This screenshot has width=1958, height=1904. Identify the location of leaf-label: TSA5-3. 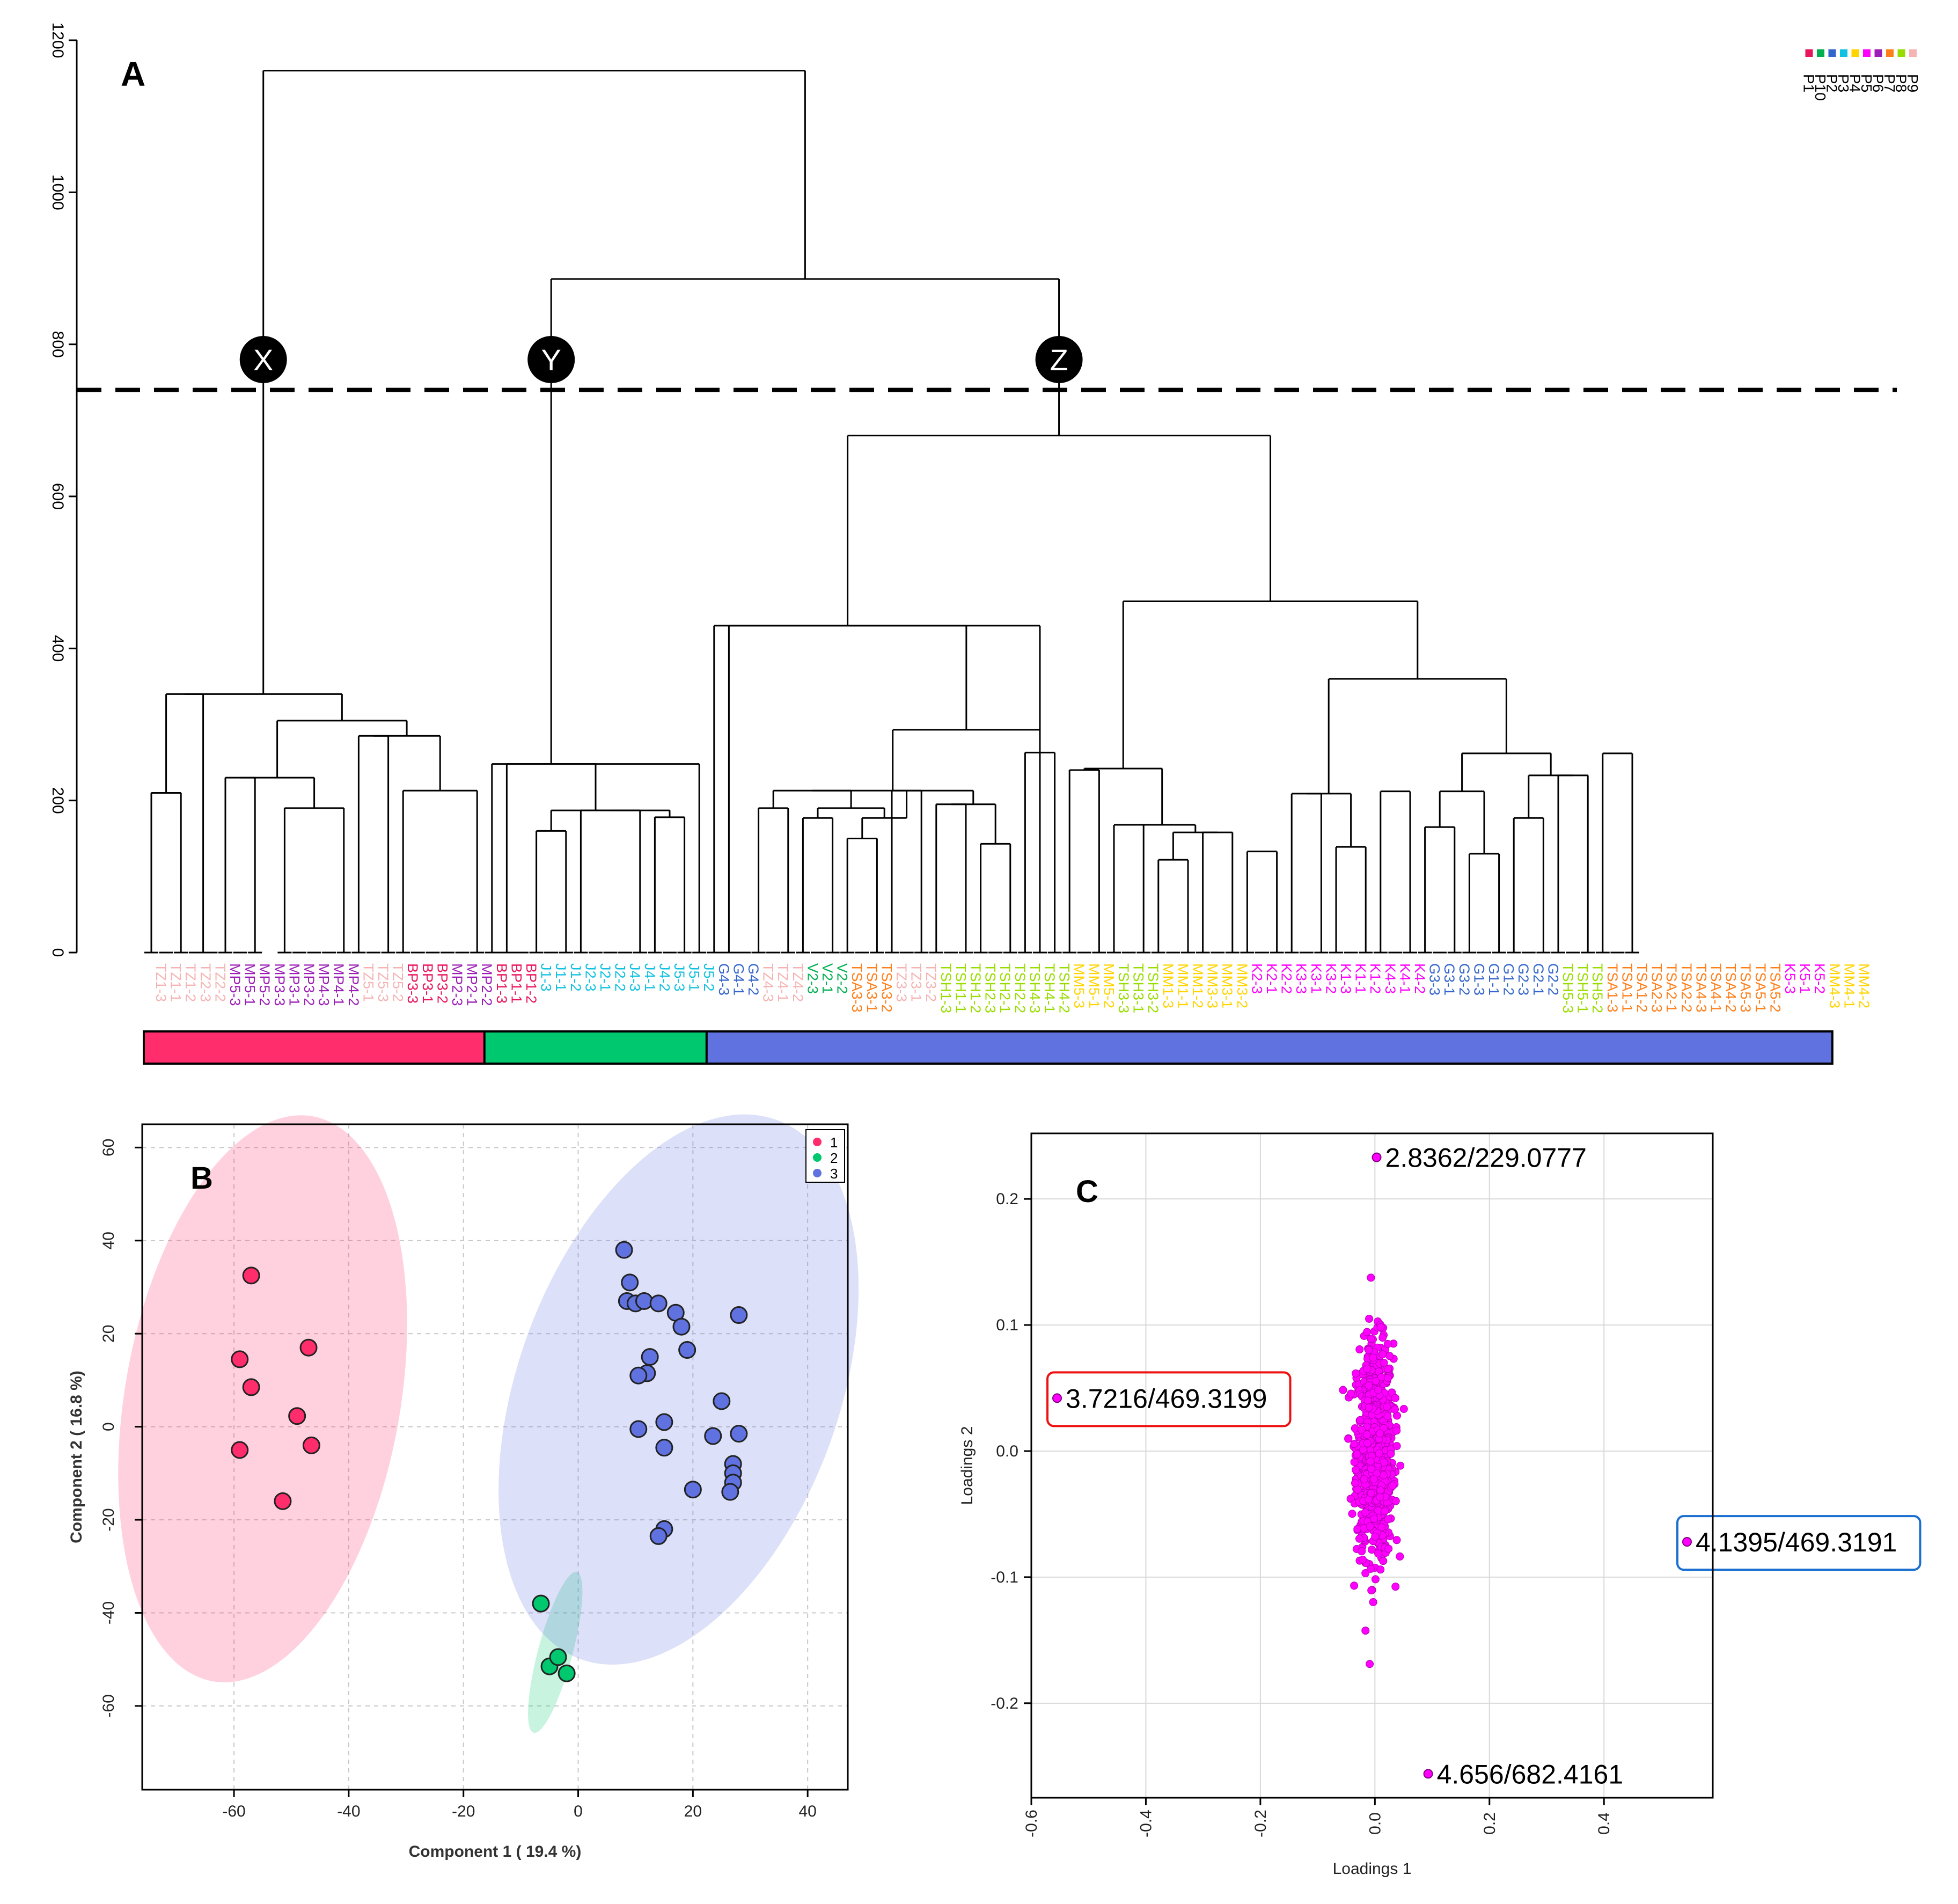
(1745, 988).